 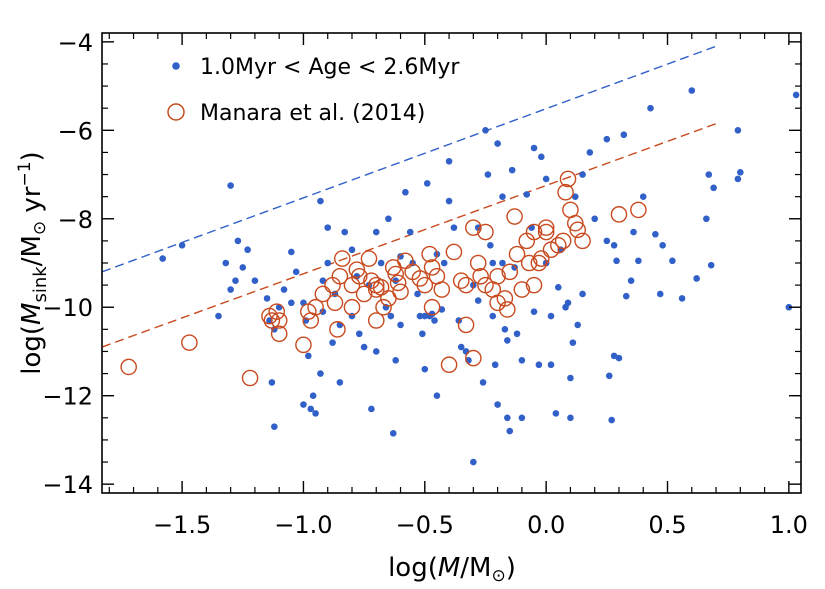 What do you see at coordinates (789, 525) in the screenshot?
I see `x-tick-label: 1.0` at bounding box center [789, 525].